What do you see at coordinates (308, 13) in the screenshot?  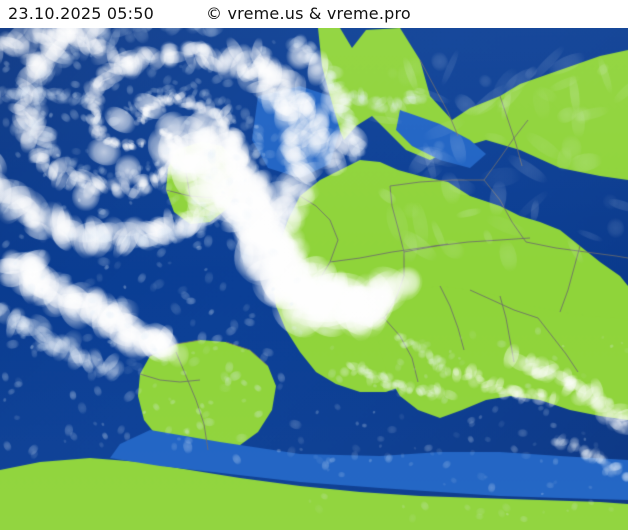 I see `credit-label: © vreme.us & vreme.pro` at bounding box center [308, 13].